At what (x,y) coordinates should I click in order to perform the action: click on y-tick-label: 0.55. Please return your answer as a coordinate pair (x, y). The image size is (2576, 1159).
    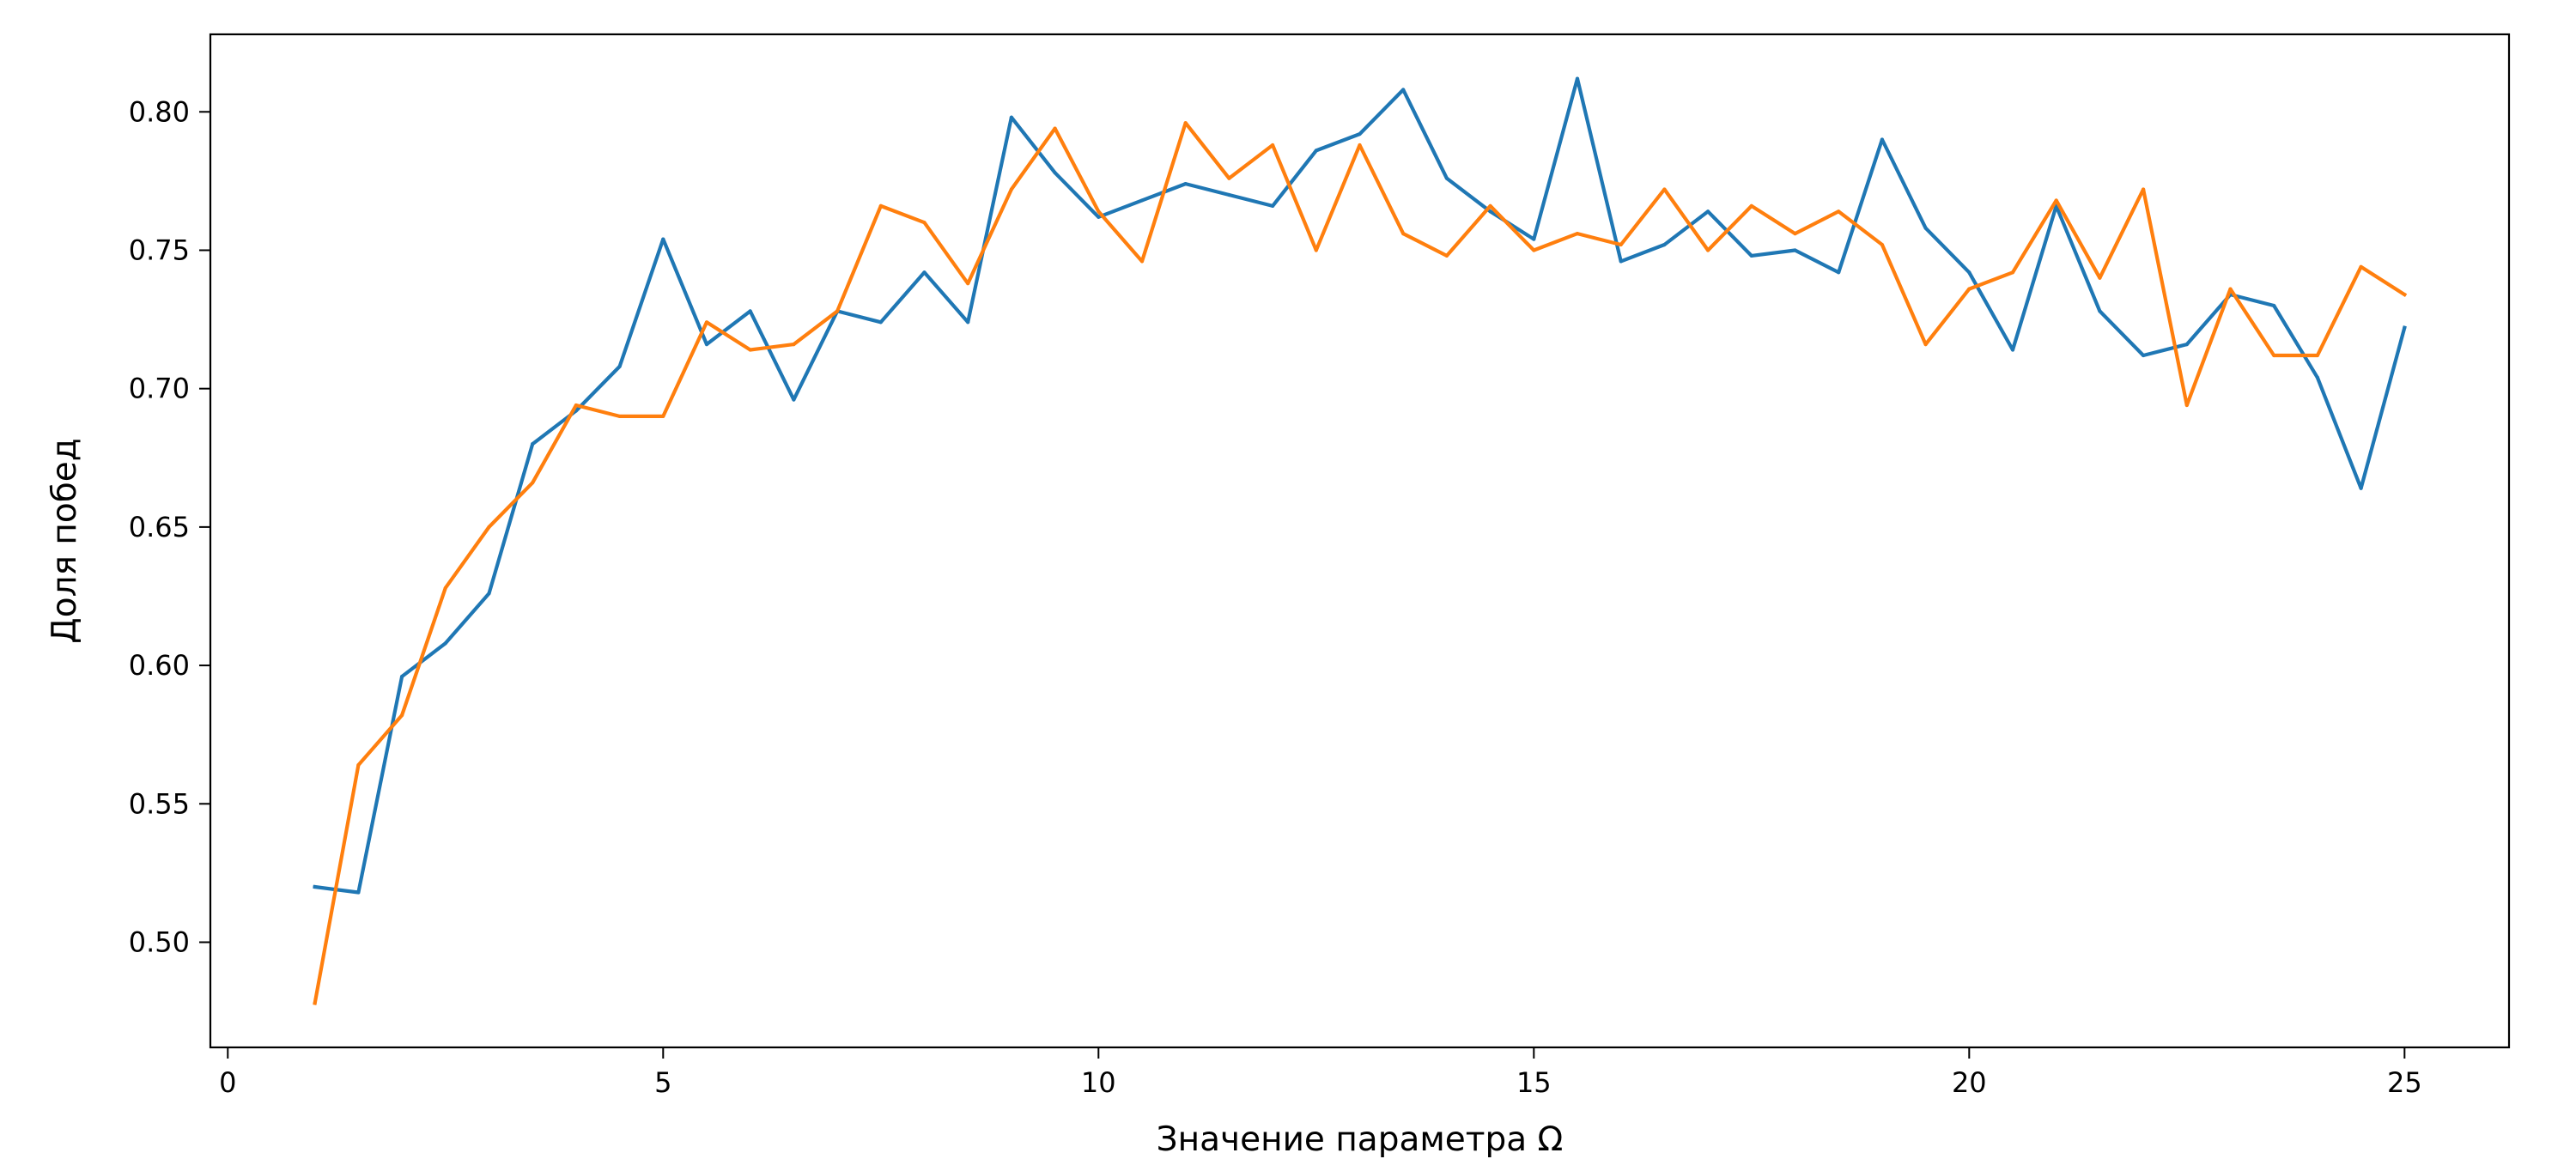
    Looking at the image, I should click on (159, 804).